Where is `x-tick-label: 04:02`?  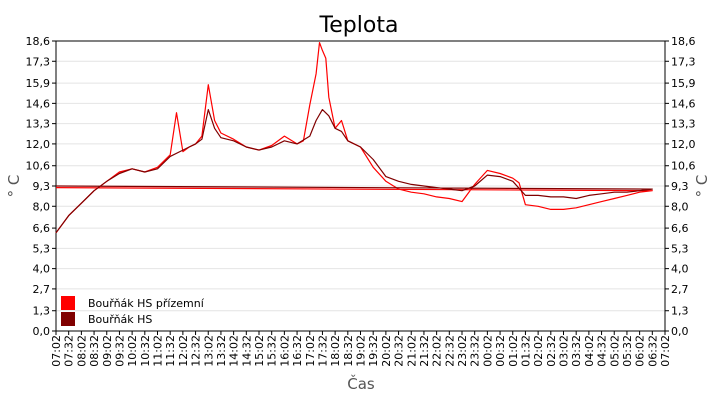
x-tick-label: 04:02 is located at coordinates (589, 351).